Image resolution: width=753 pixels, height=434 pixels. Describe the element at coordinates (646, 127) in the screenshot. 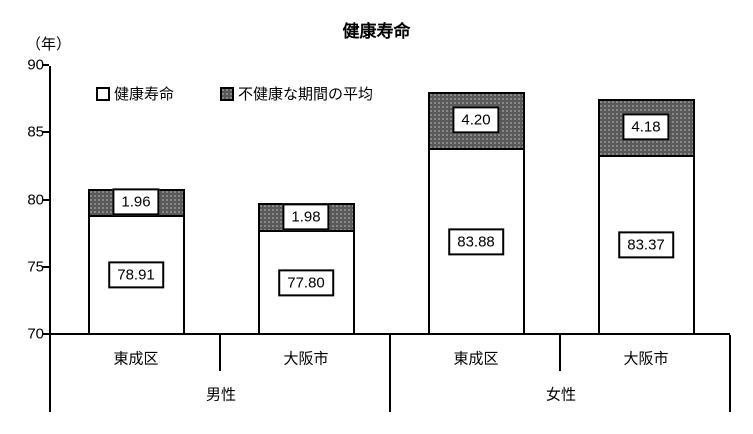

I see `unhealthy-value-label: 4.18` at that location.